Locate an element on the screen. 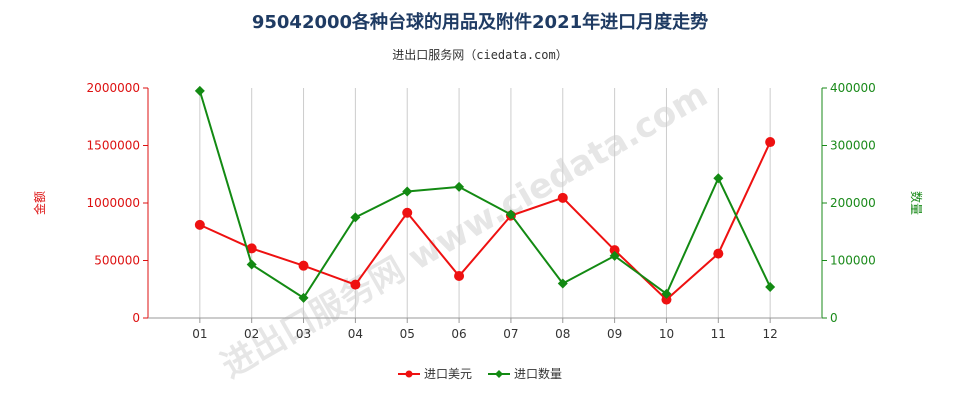 The image size is (960, 400). x-tick-label: 10 is located at coordinates (666, 334).